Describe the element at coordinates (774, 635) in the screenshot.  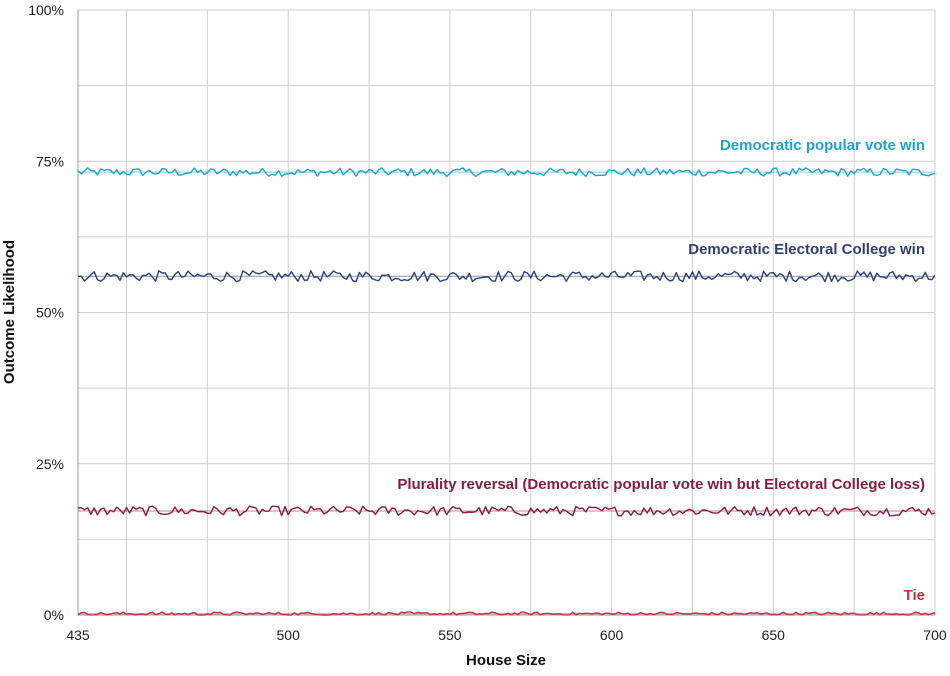
I see `x-tick-label: 650` at that location.